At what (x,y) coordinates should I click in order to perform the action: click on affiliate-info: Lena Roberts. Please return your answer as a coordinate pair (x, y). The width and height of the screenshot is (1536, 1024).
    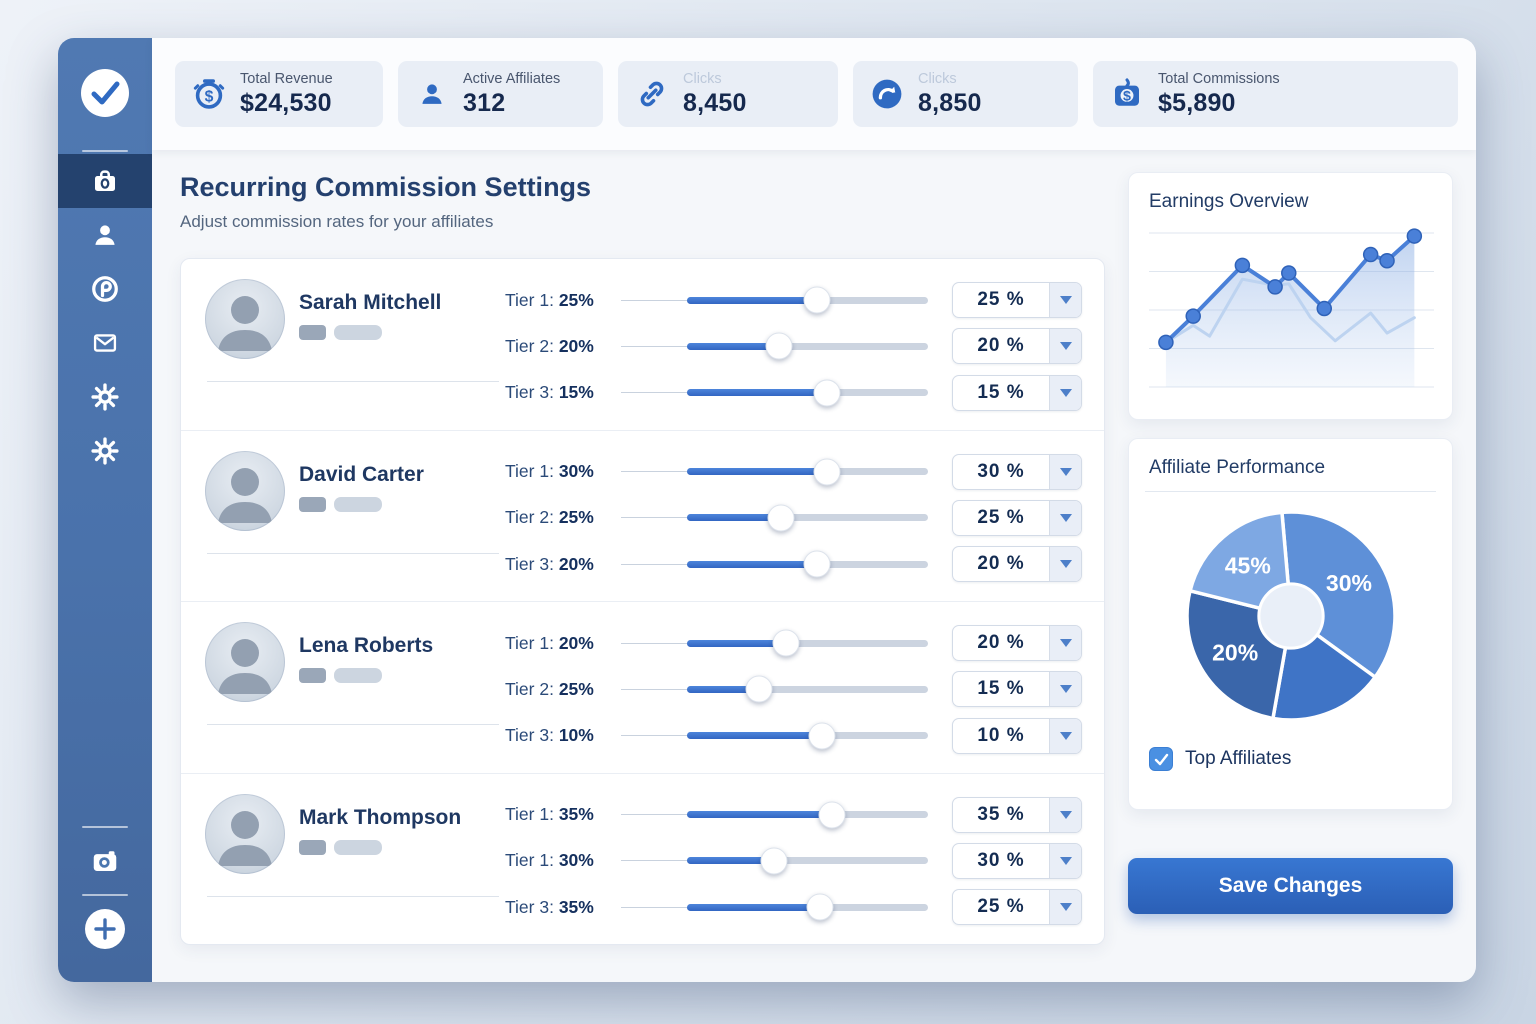
    Looking at the image, I should click on (355, 691).